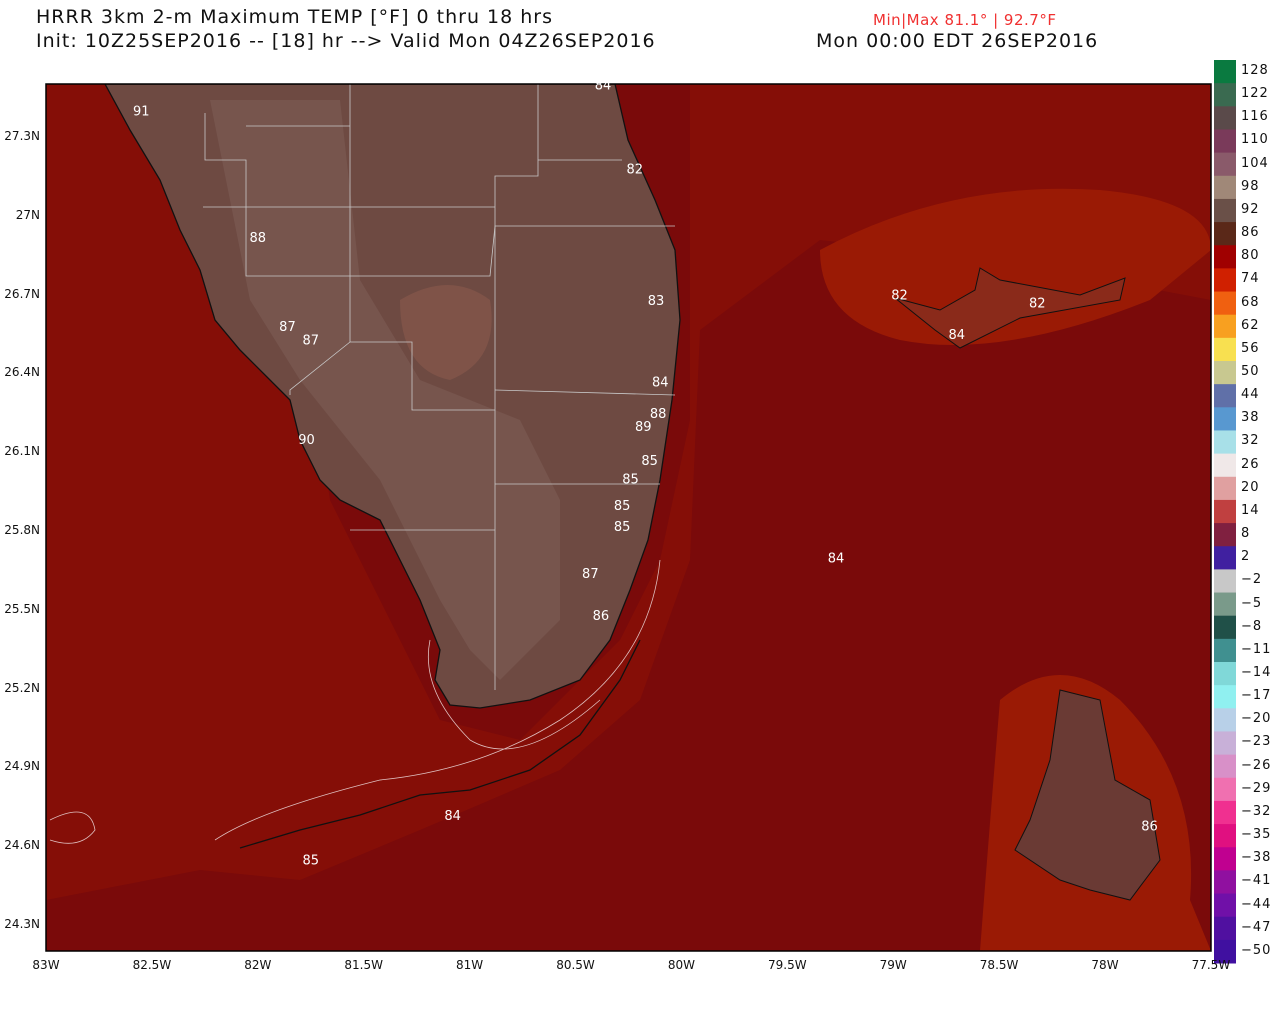  What do you see at coordinates (22, 845) in the screenshot?
I see `lat-tick-label: 24.6N` at bounding box center [22, 845].